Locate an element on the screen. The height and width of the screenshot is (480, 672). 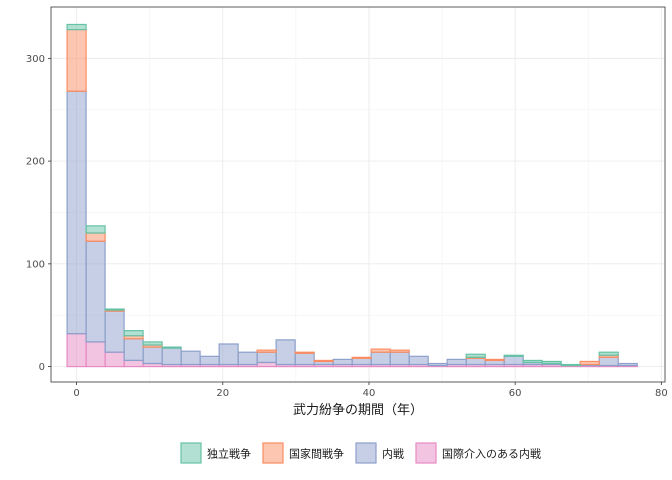
x-axis-ticks: 0 20 40 60 80 is located at coordinates (370, 390).